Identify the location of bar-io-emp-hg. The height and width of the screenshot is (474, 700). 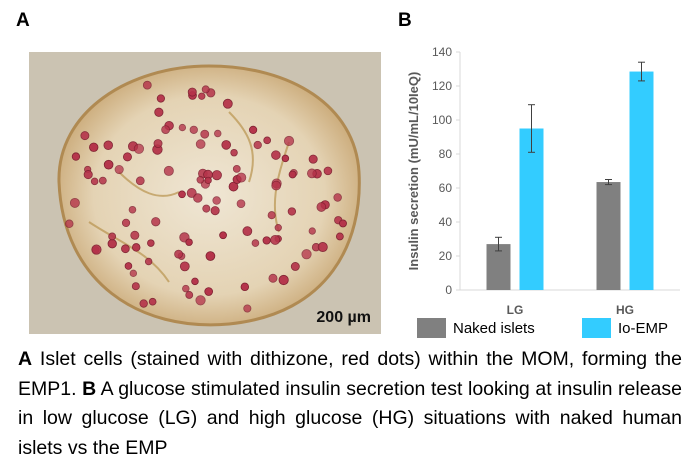
(641, 180).